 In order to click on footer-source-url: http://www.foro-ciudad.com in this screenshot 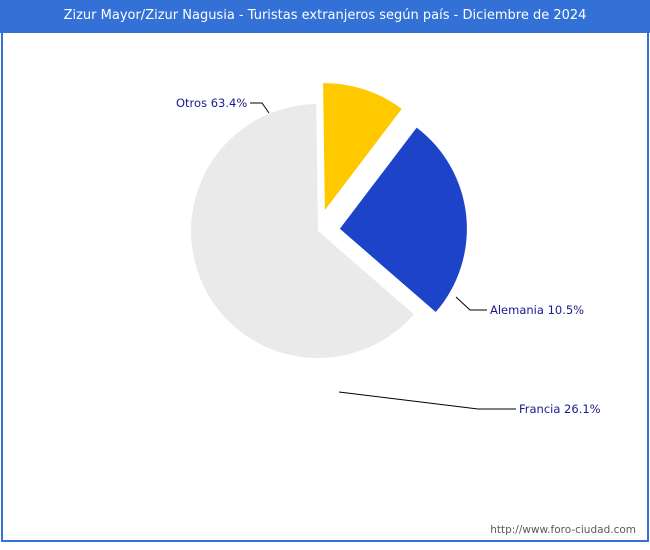, I will do `click(563, 530)`.